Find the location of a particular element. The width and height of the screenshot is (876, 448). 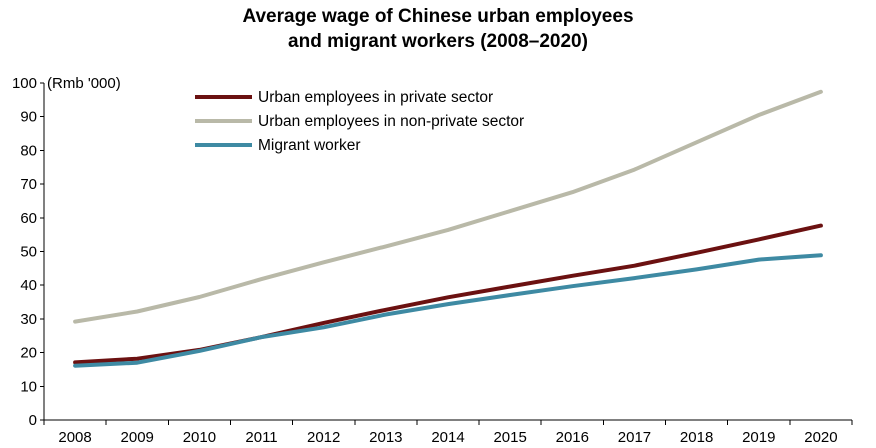

x-tick-label: 2016 is located at coordinates (572, 437).